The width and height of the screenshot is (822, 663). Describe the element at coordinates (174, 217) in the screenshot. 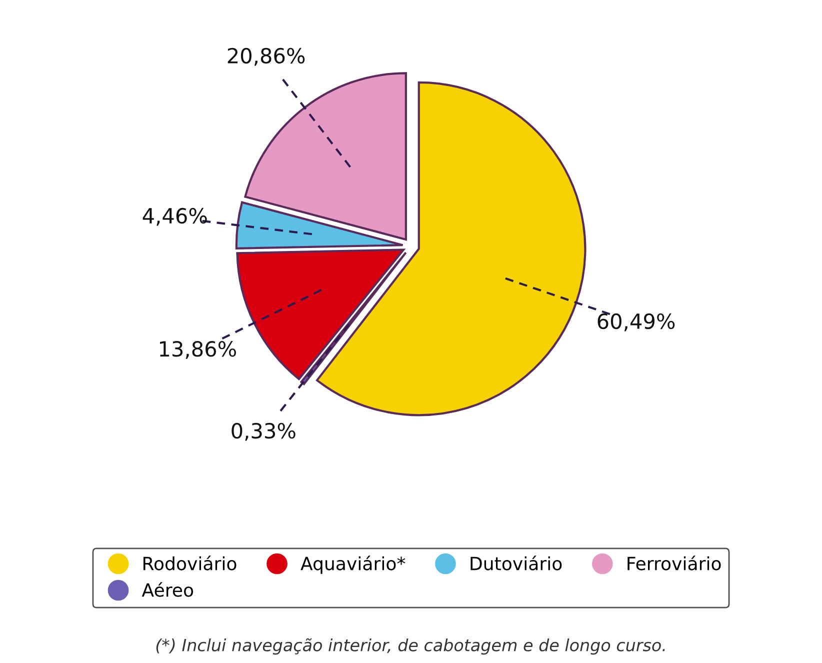

I see `data-label: 4,46%` at that location.